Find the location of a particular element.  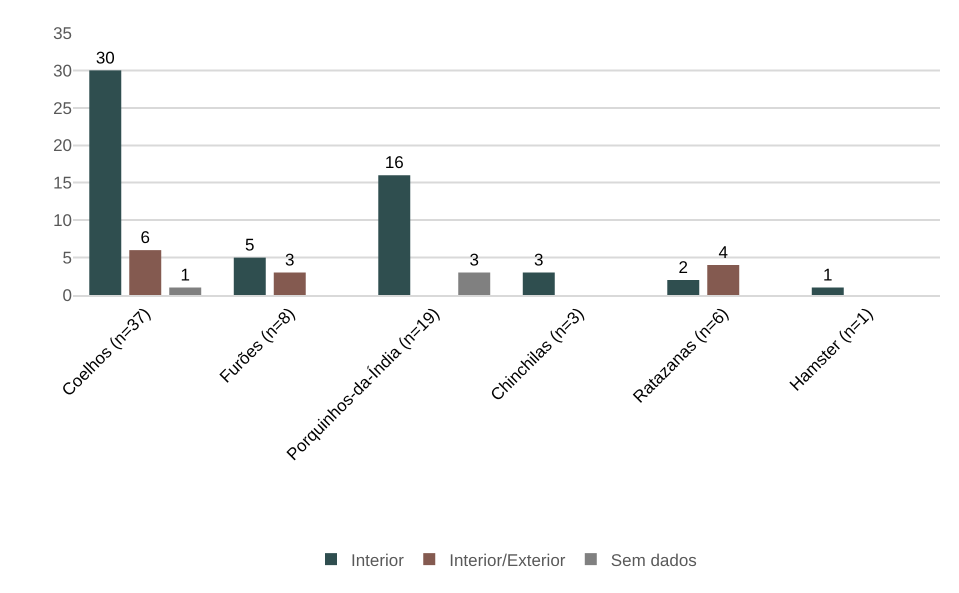

y-tick-label: 25 is located at coordinates (62, 108).